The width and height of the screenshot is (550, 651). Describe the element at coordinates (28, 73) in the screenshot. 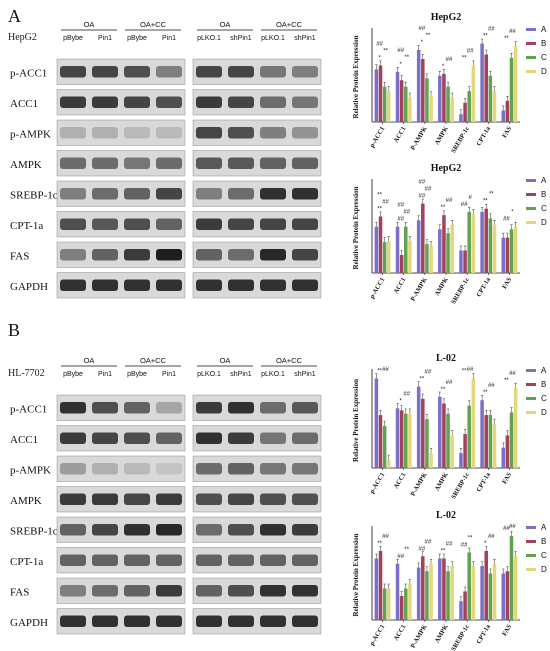

I see `protein-label-p-acc1: p-ACC1` at that location.